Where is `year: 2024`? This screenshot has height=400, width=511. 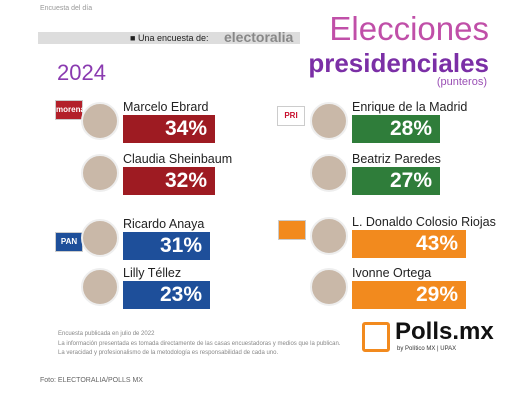 year: 2024 is located at coordinates (81, 72).